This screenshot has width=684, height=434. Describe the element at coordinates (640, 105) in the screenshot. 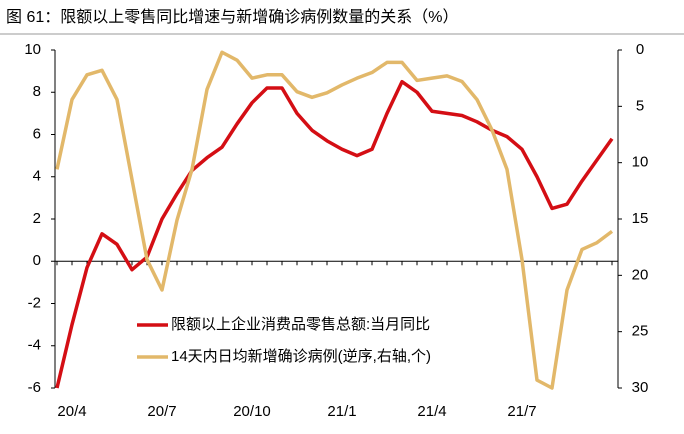

I see `y2-tick-label: 5` at that location.